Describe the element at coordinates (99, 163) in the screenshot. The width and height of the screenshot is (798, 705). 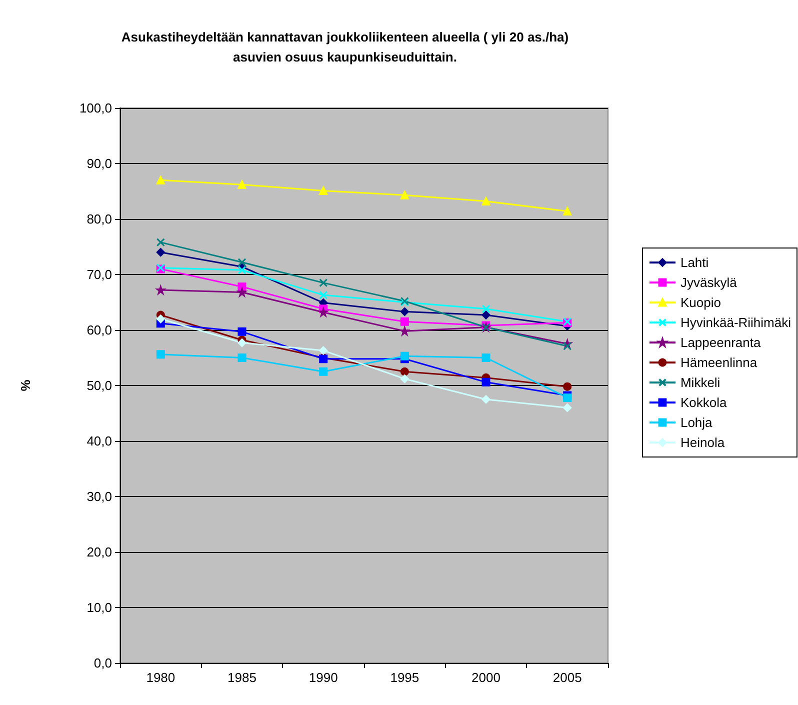
I see `y-tick-label: 90,0` at that location.